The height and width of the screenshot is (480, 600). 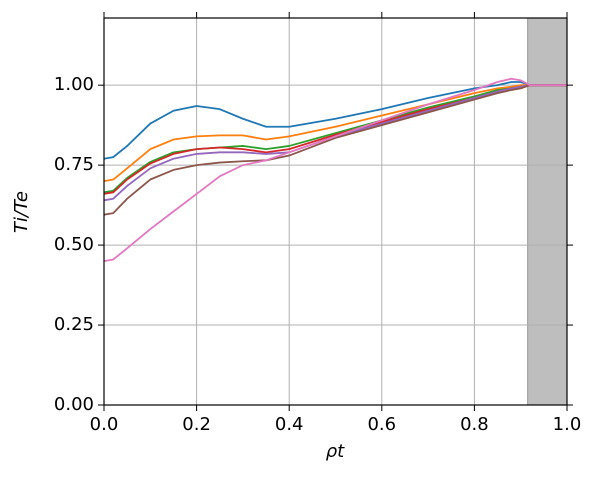 I want to click on x-tick-label: 0.2, so click(x=196, y=424).